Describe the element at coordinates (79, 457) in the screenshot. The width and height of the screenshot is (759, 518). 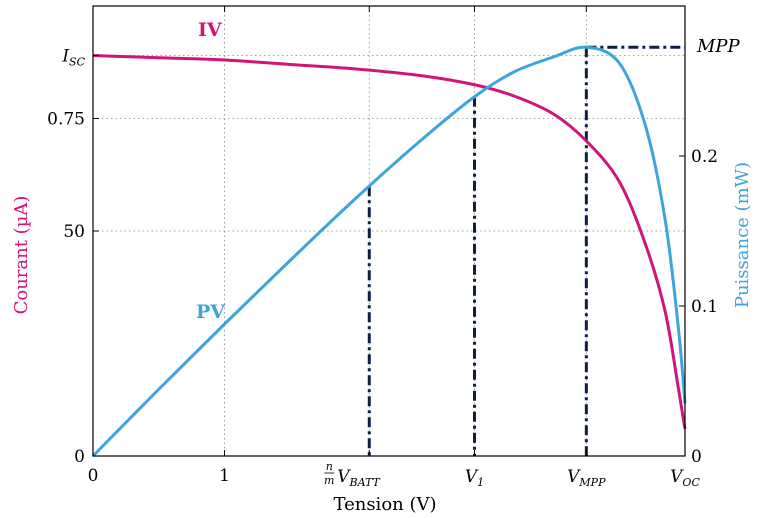
I see `y-left-tick-label: 0` at that location.